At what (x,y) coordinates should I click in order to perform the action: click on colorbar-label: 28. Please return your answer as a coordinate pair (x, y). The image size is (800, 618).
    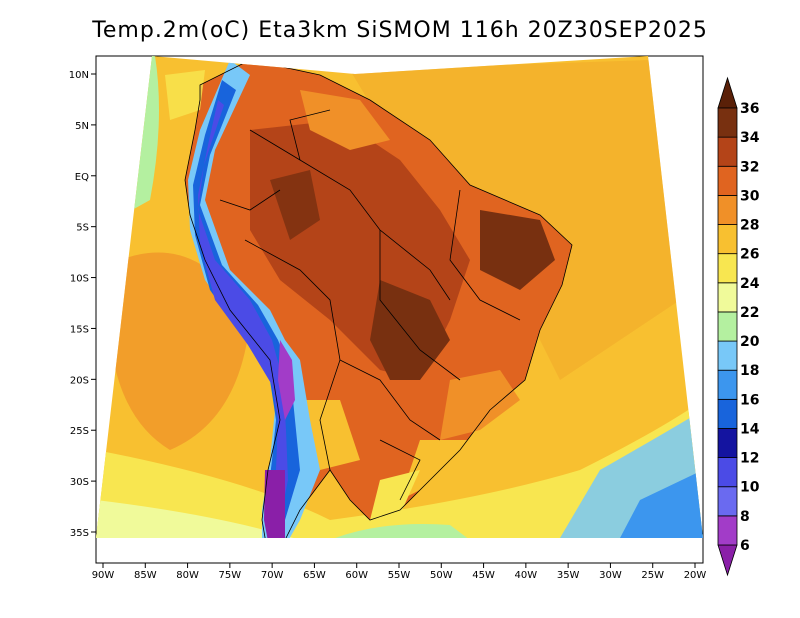
    Looking at the image, I should click on (749, 226).